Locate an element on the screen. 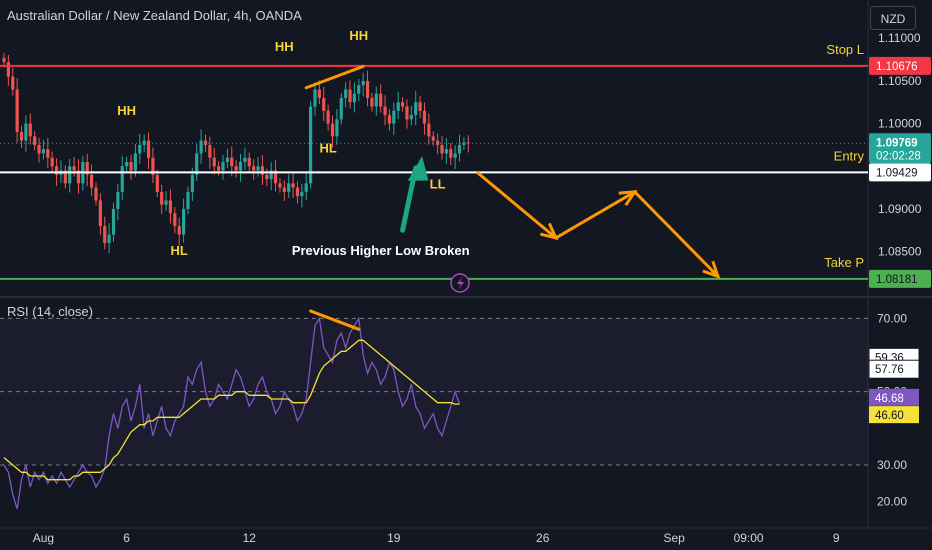  last-price-text: 1.09769 is located at coordinates (897, 143).